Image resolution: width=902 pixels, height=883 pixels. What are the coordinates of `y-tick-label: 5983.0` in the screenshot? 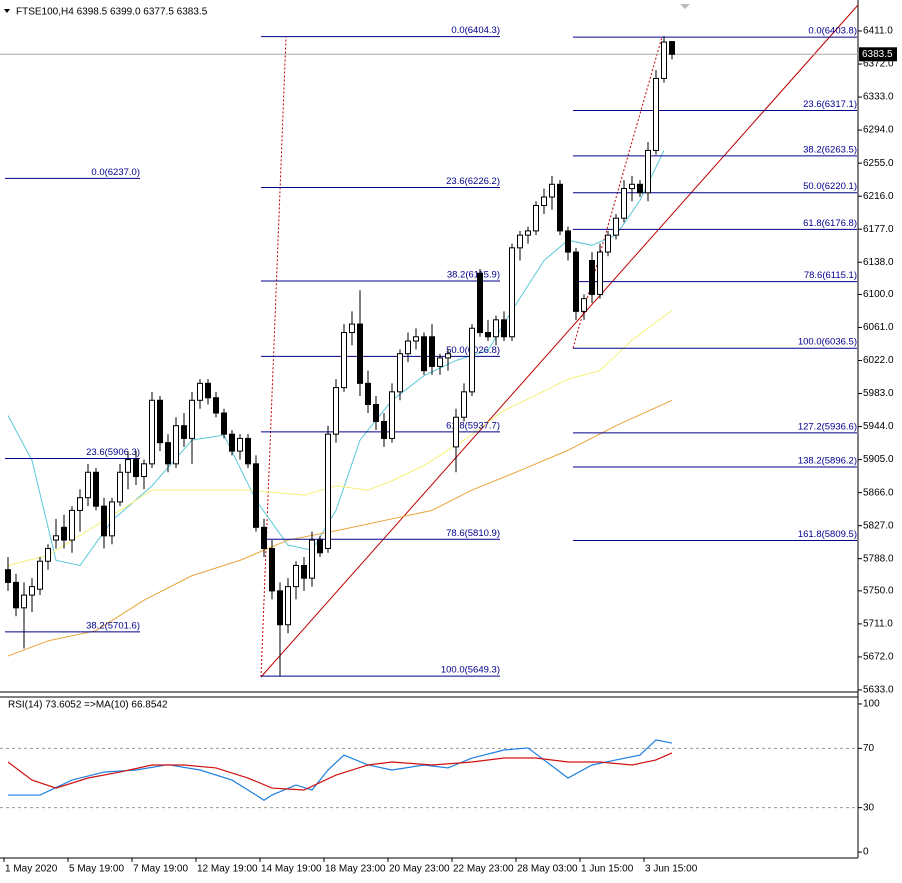 It's located at (878, 393).